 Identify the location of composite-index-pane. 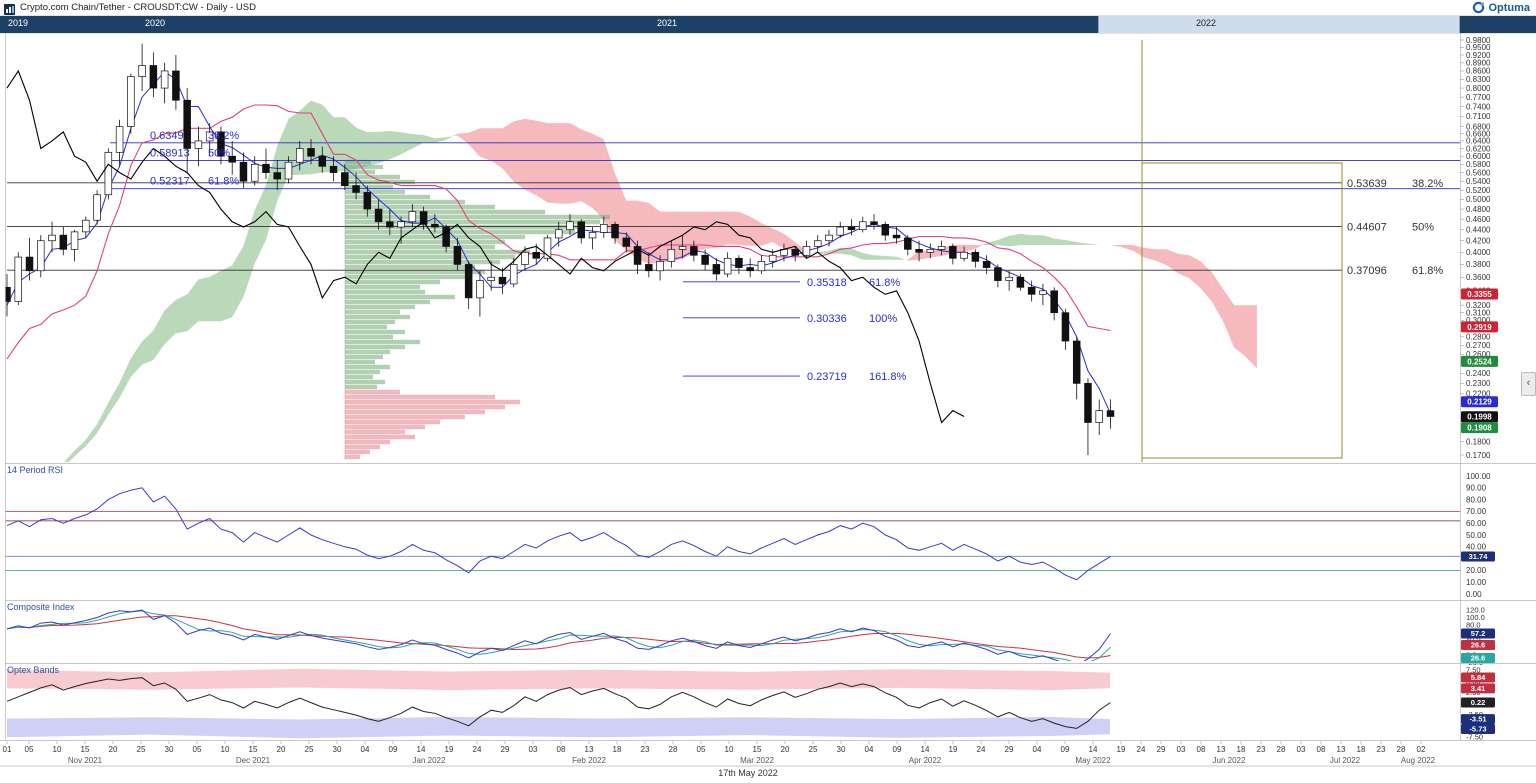
(558, 637).